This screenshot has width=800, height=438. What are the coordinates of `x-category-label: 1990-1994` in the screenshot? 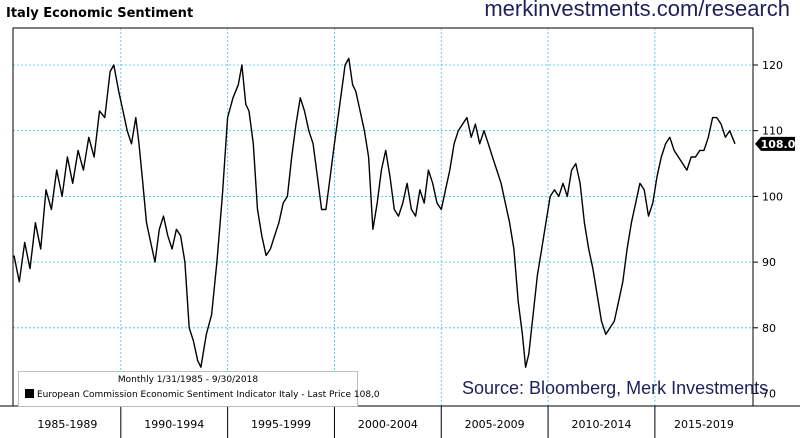 It's located at (174, 424).